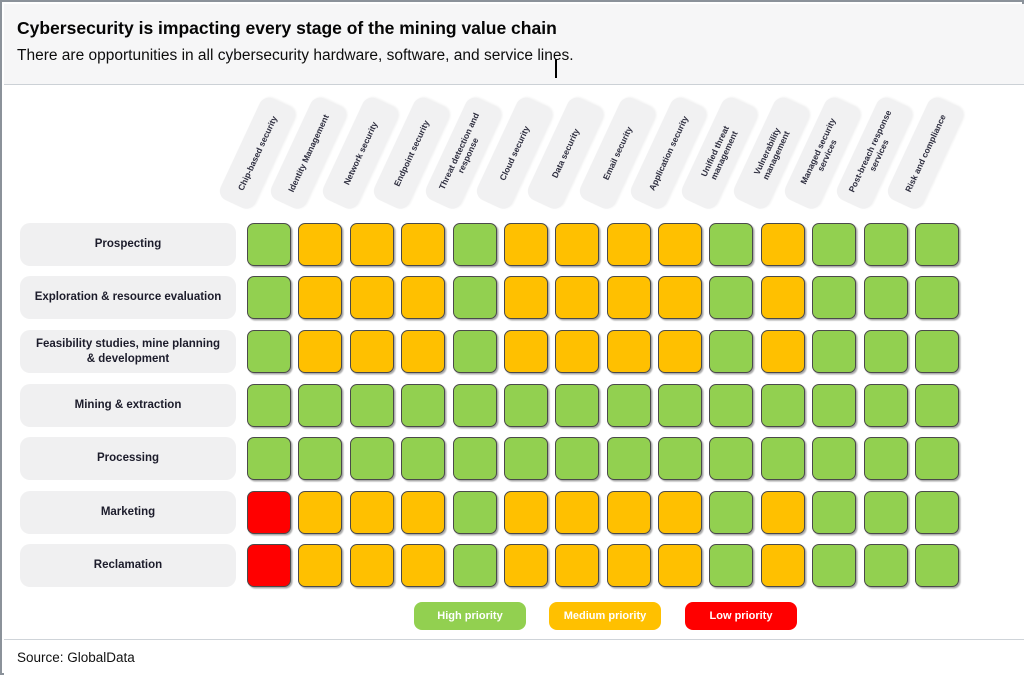  What do you see at coordinates (128, 297) in the screenshot?
I see `row-label: Exploration & resource evaluation` at bounding box center [128, 297].